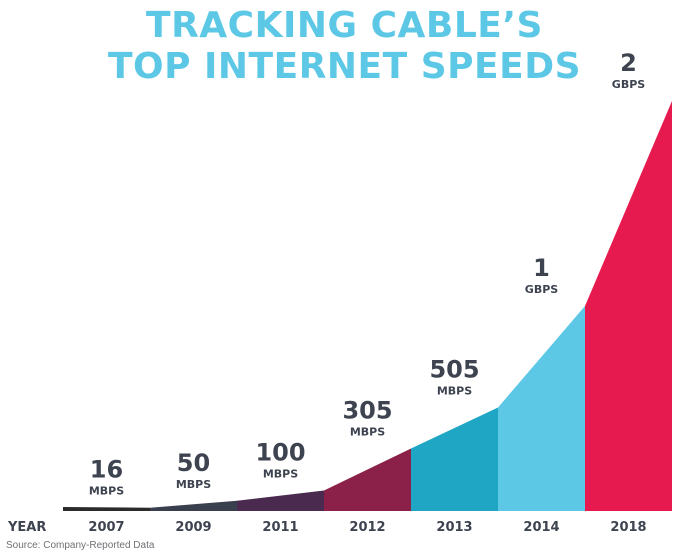 The image size is (689, 559). Describe the element at coordinates (280, 527) in the screenshot. I see `x-tick-label-2011: 2011` at that location.